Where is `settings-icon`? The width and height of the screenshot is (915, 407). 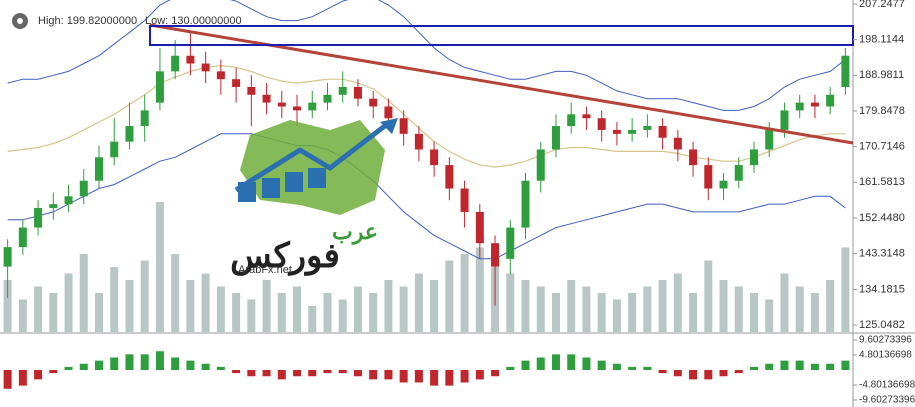 settings-icon is located at coordinates (20, 21).